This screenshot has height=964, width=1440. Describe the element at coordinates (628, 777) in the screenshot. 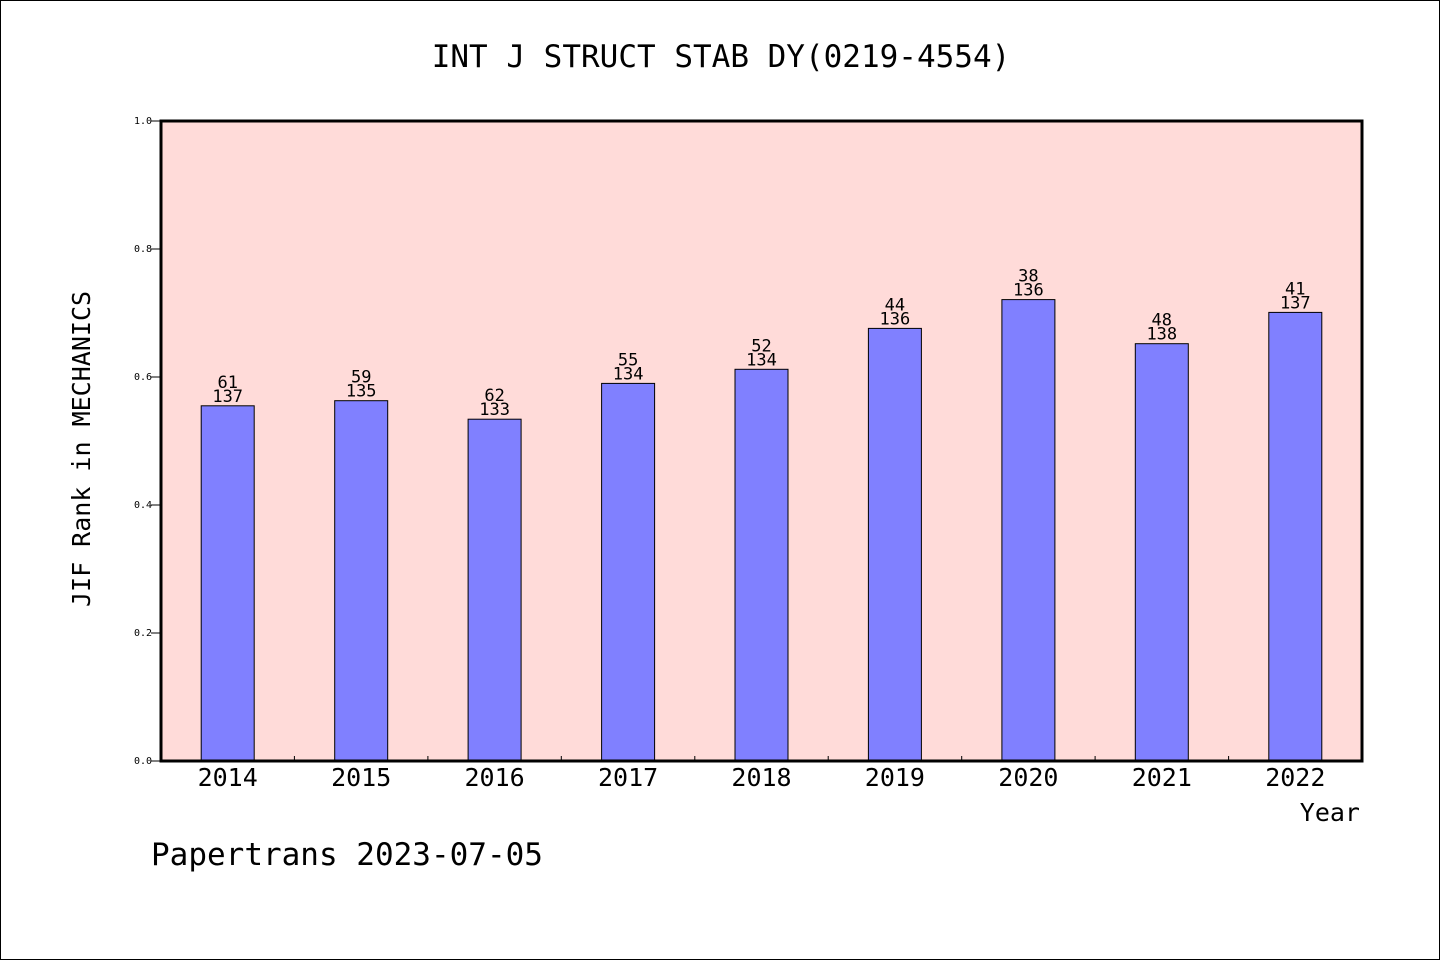

I see `x-tick-label-2017: 2017` at that location.